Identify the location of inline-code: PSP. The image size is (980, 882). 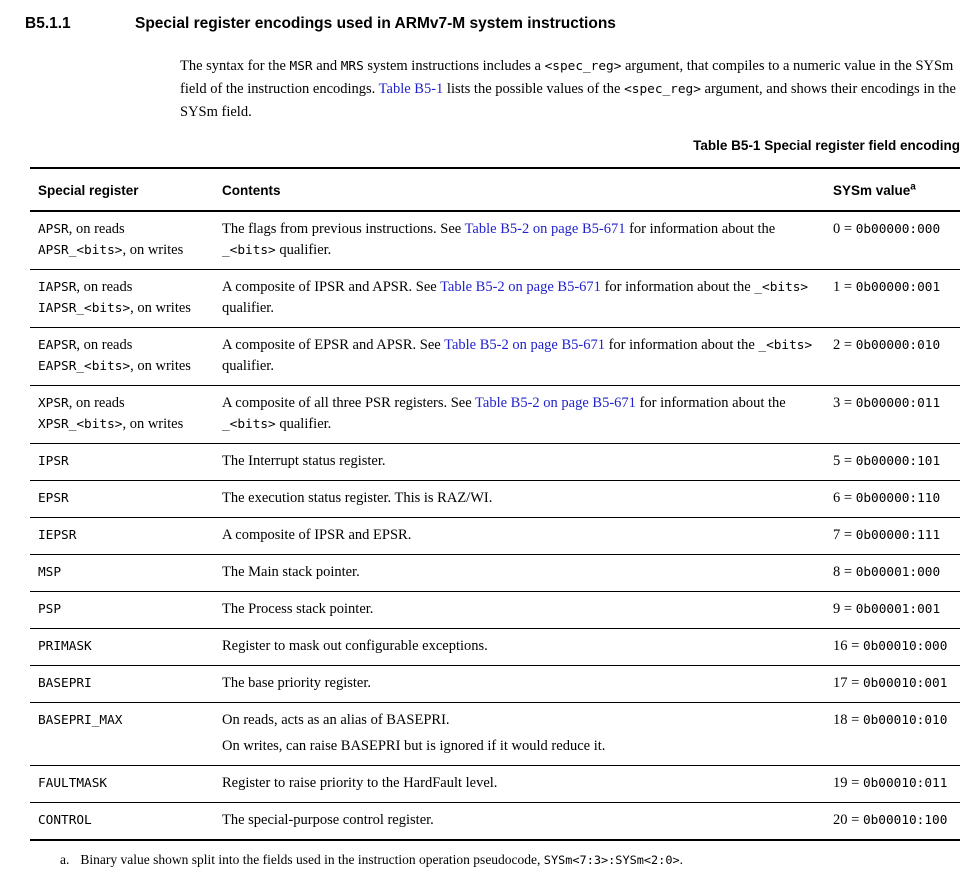
(50, 609).